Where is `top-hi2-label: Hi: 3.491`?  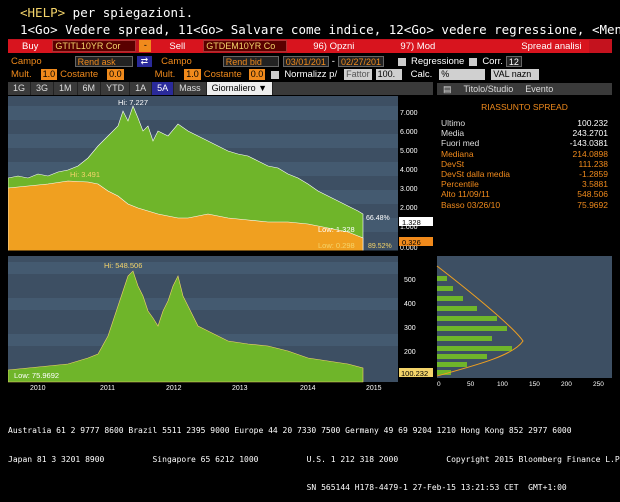 top-hi2-label: Hi: 3.491 is located at coordinates (85, 174).